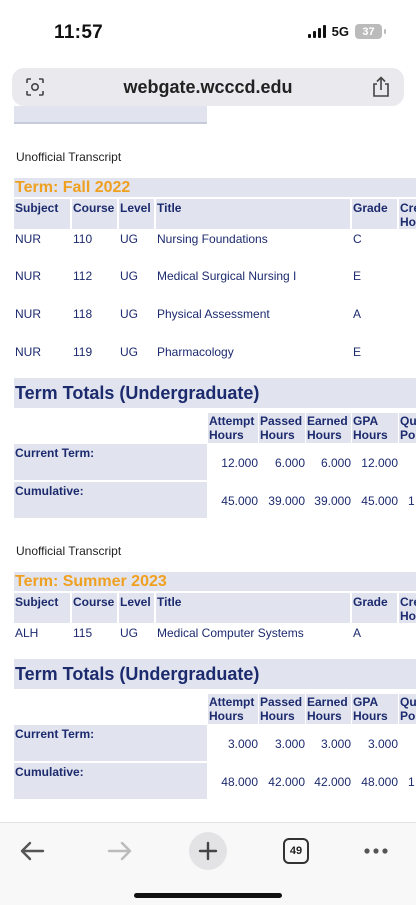 The height and width of the screenshot is (905, 416). I want to click on status-bar: 11:57 5G 37, so click(208, 31).